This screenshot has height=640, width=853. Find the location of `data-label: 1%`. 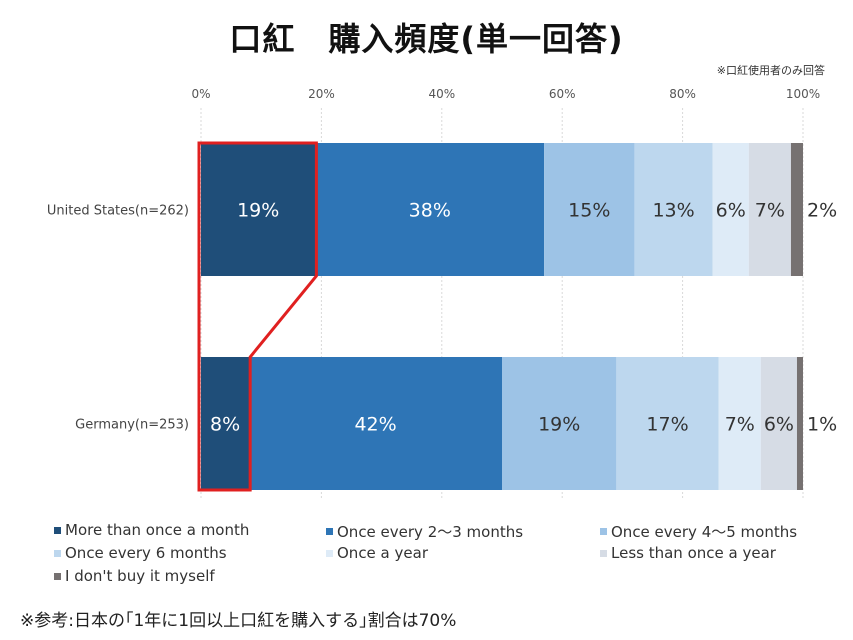

data-label: 1% is located at coordinates (822, 425).